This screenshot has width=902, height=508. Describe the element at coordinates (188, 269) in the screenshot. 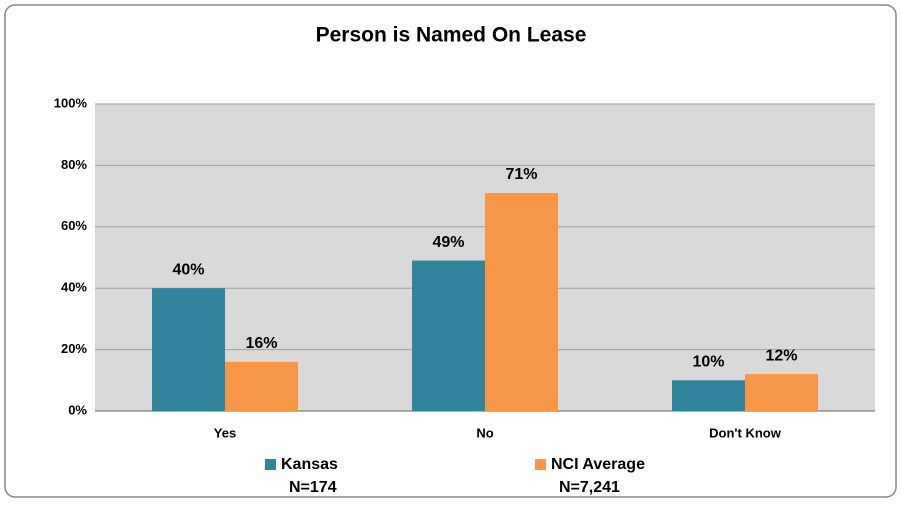

I see `data-label: 40%` at that location.